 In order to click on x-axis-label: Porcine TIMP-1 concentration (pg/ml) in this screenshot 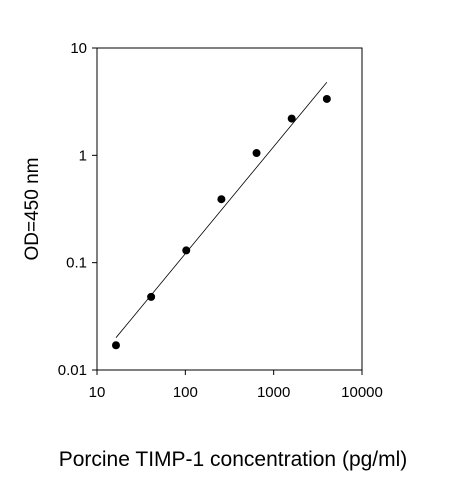, I will do `click(233, 459)`.